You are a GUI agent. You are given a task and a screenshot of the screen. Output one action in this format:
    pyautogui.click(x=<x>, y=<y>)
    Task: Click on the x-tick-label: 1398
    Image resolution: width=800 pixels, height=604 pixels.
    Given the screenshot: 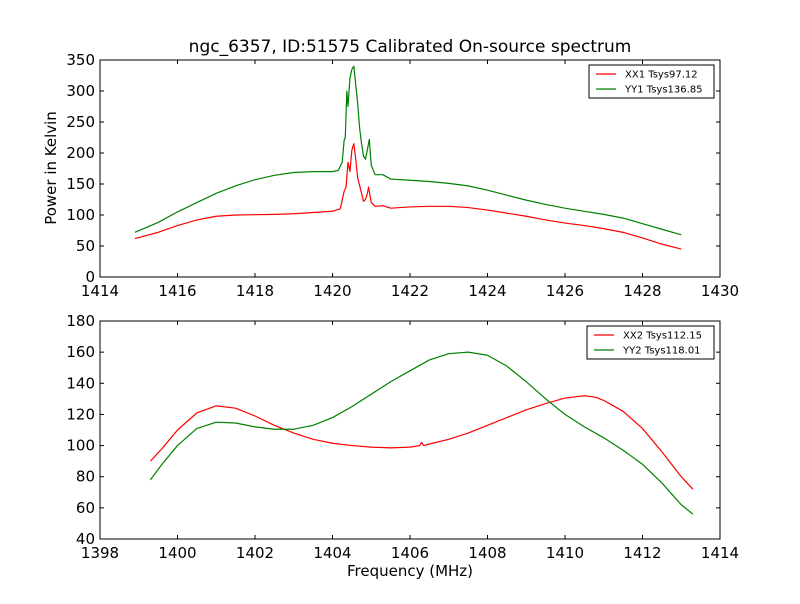 What is the action you would take?
    pyautogui.click(x=100, y=553)
    